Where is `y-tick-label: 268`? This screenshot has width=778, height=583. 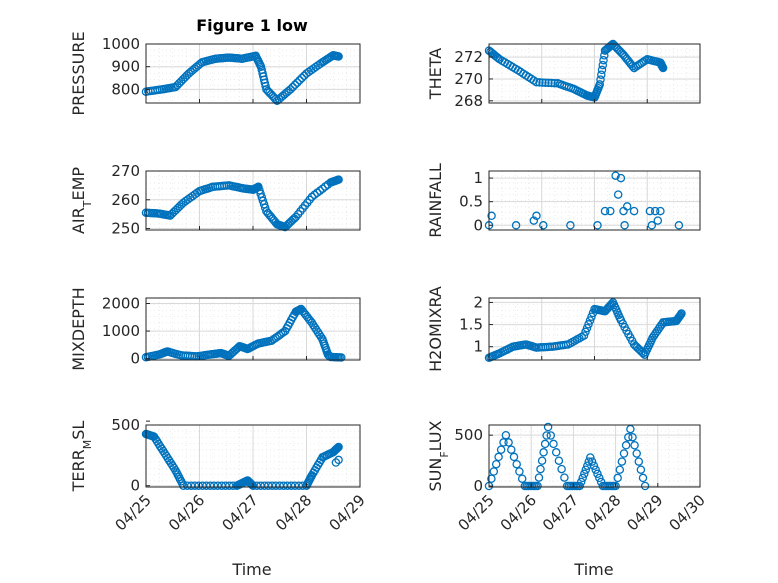
y-tick-label: 268 is located at coordinates (468, 101).